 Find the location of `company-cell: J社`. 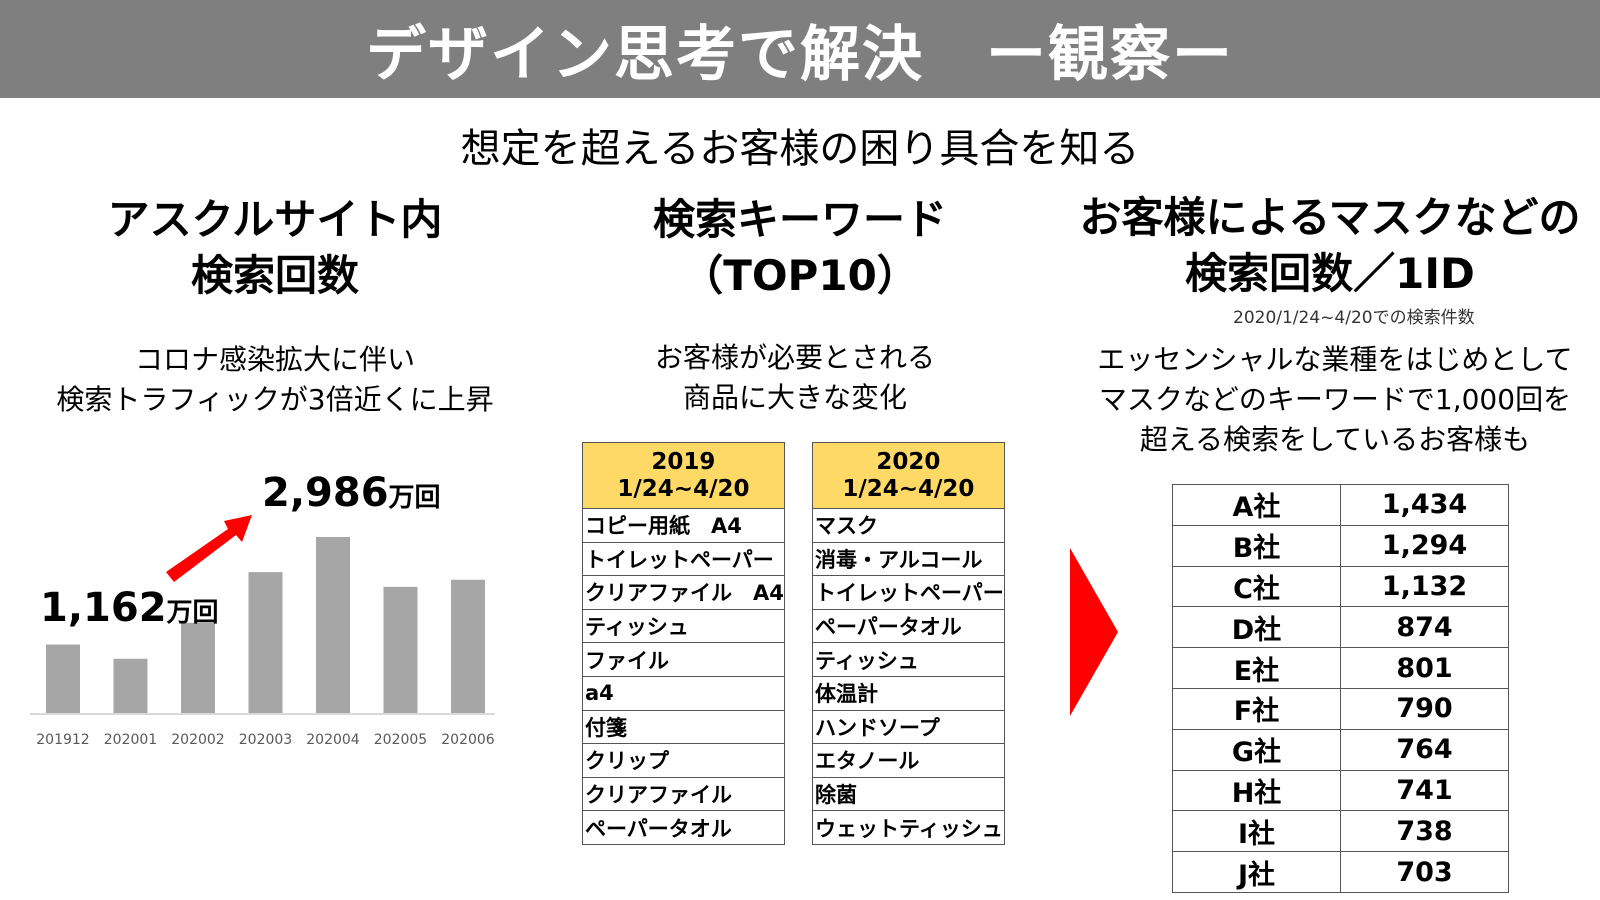

company-cell: J社 is located at coordinates (1256, 872).